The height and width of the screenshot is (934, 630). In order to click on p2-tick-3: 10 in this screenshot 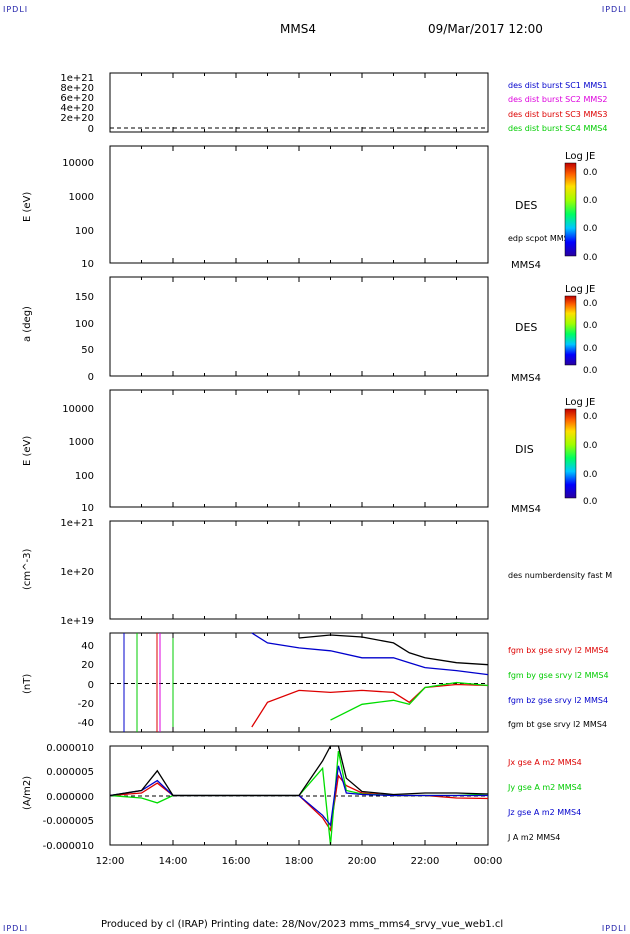, I will do `click(87, 264)`.